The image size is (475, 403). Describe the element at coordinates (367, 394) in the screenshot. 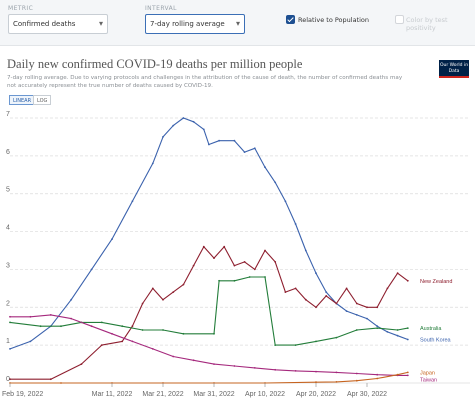

I see `x-tick-label: Apr 30, 2022` at that location.